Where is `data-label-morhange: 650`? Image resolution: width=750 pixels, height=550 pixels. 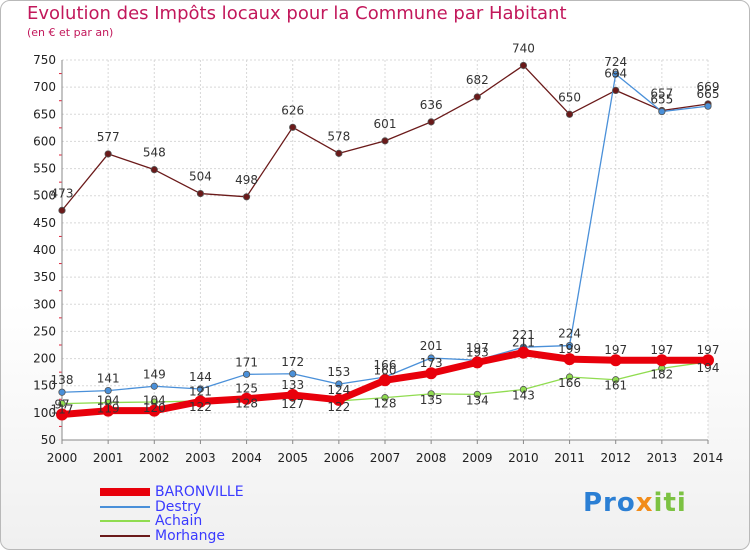
data-label-morhange: 650 is located at coordinates (569, 97).